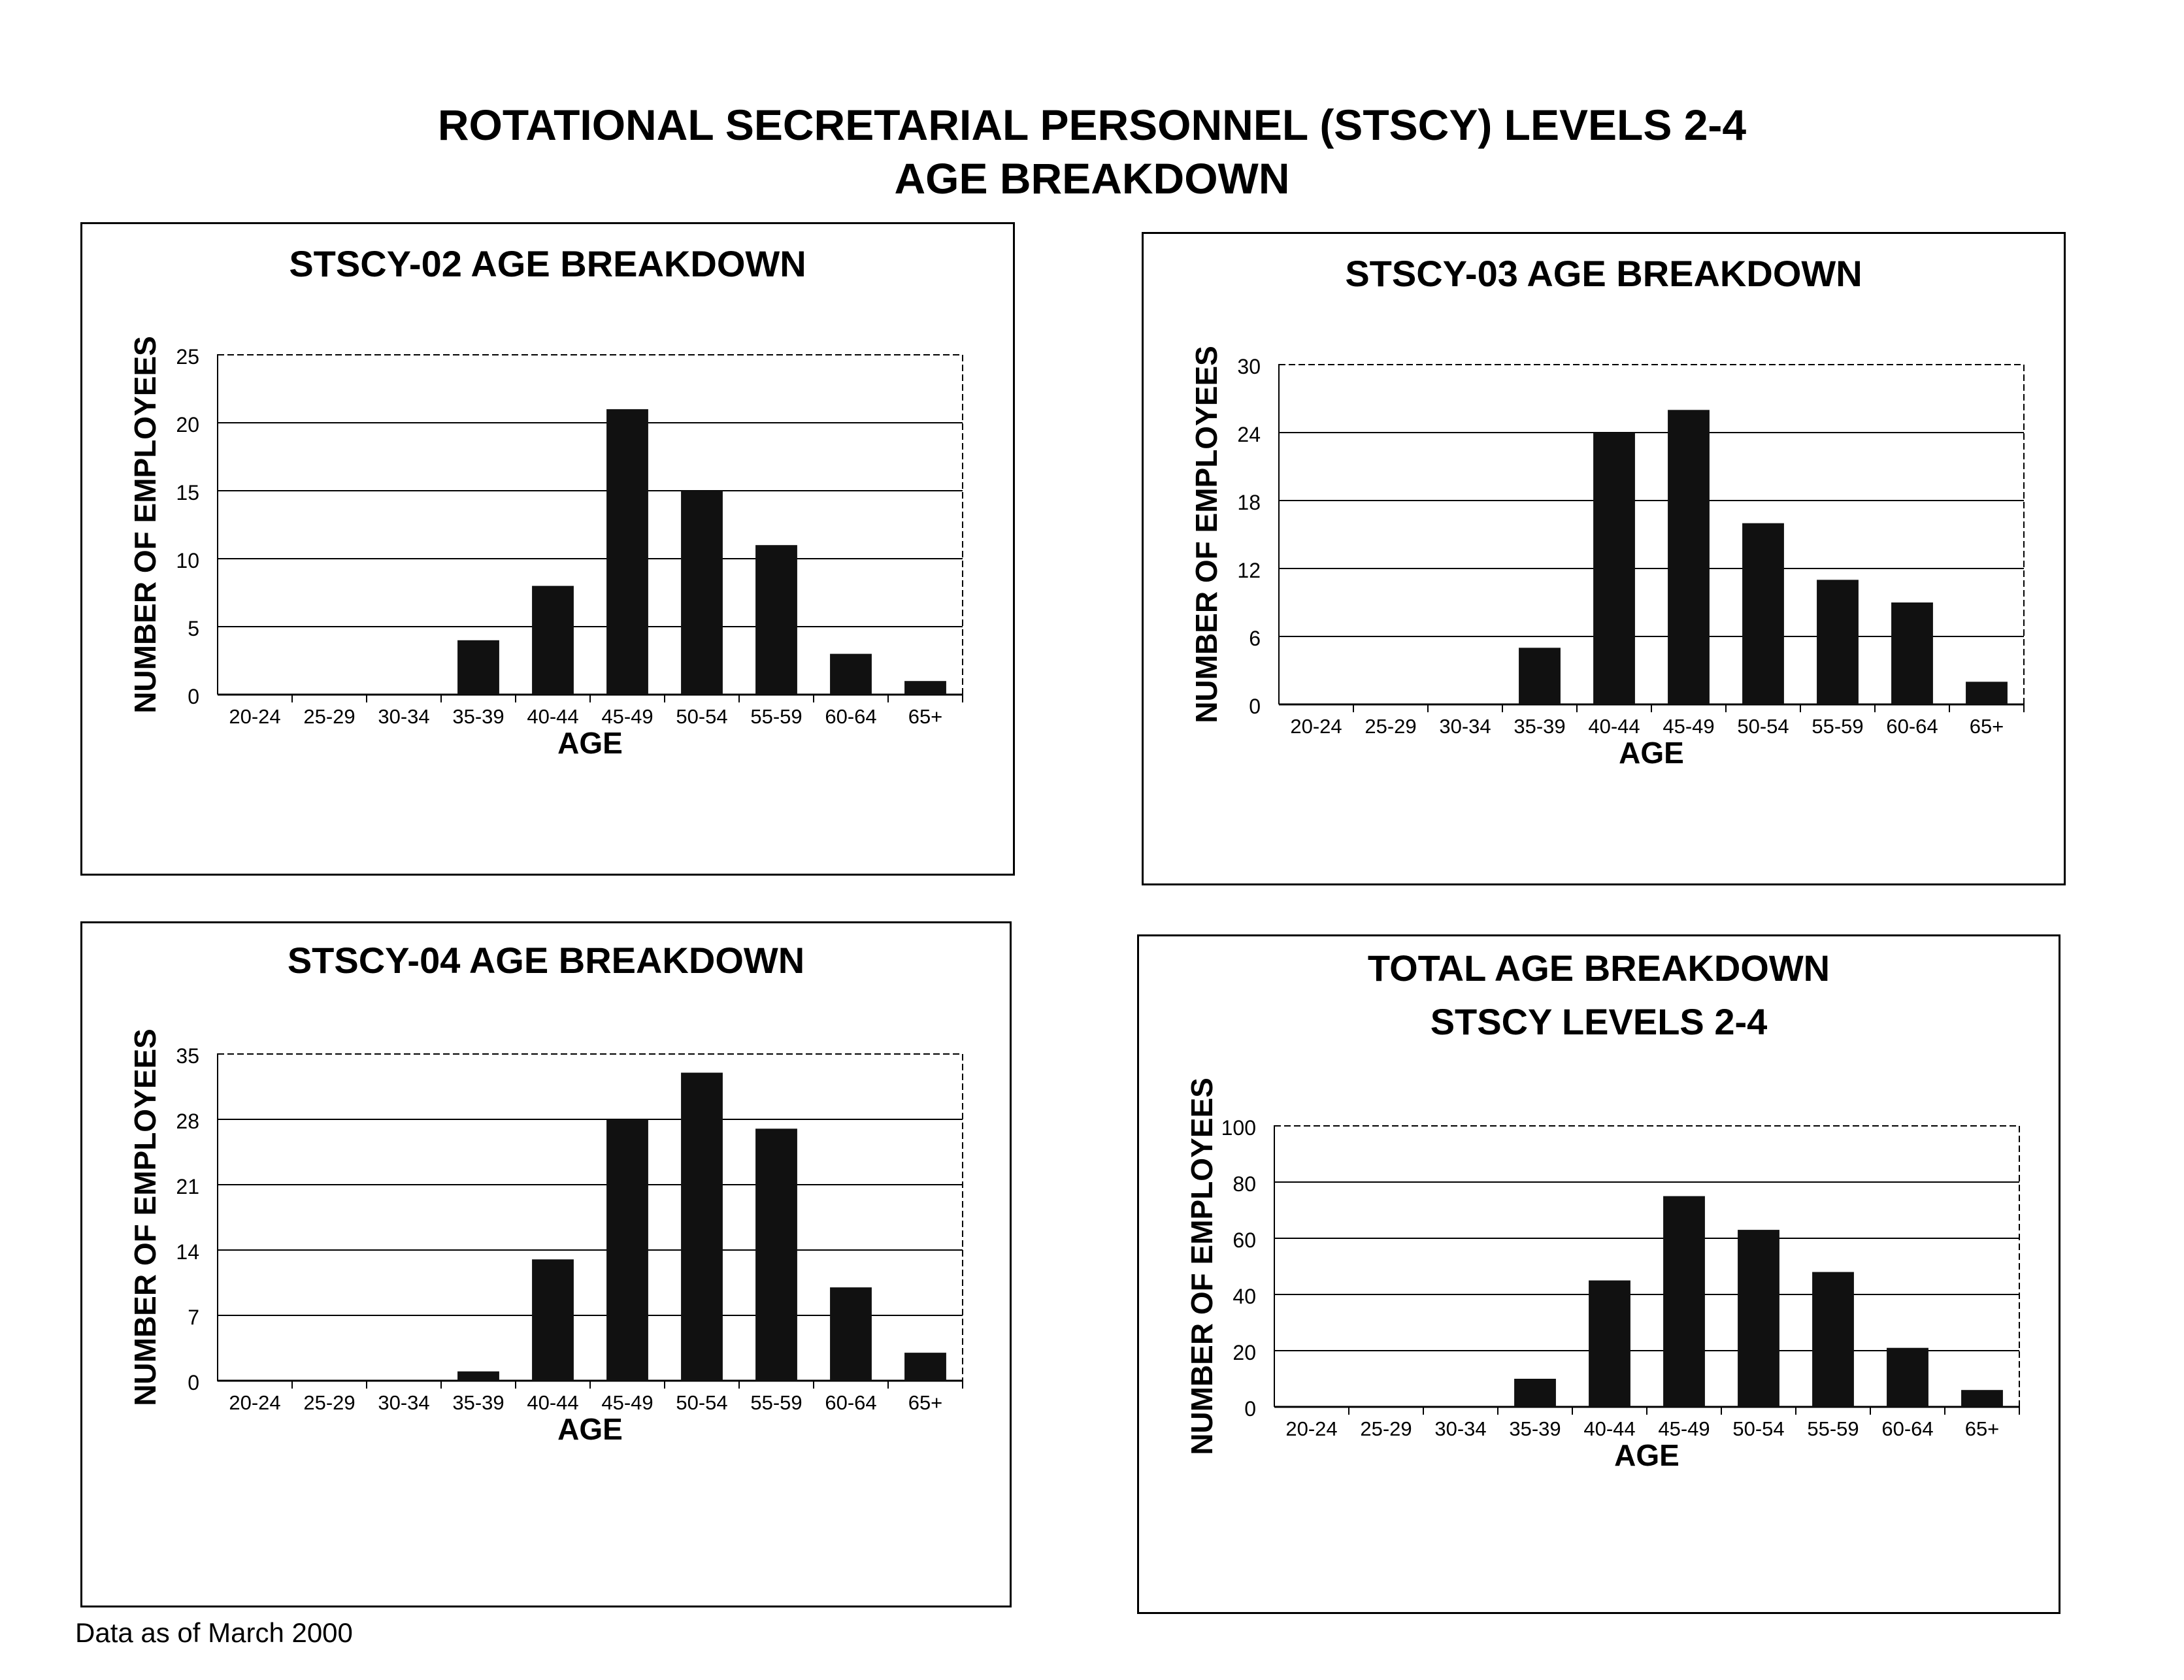 The image size is (2184, 1680). What do you see at coordinates (1244, 1240) in the screenshot?
I see `y-tick-label: 60` at bounding box center [1244, 1240].